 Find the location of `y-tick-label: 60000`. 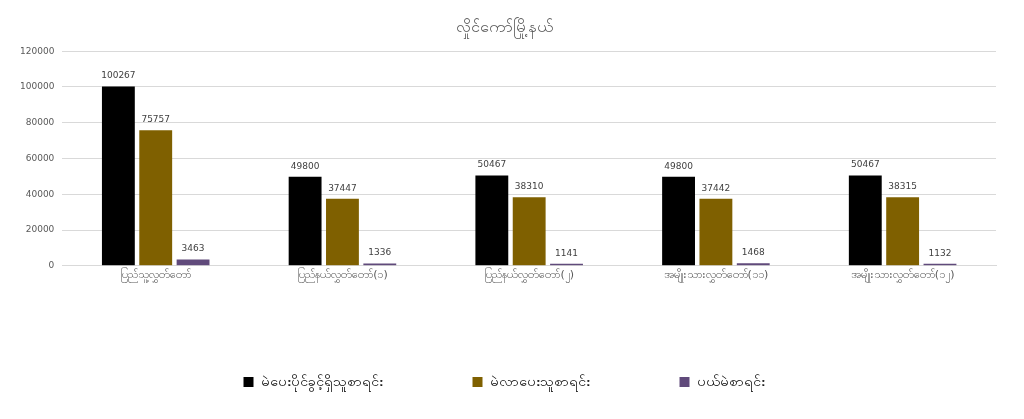

y-tick-label: 60000 is located at coordinates (40, 157).